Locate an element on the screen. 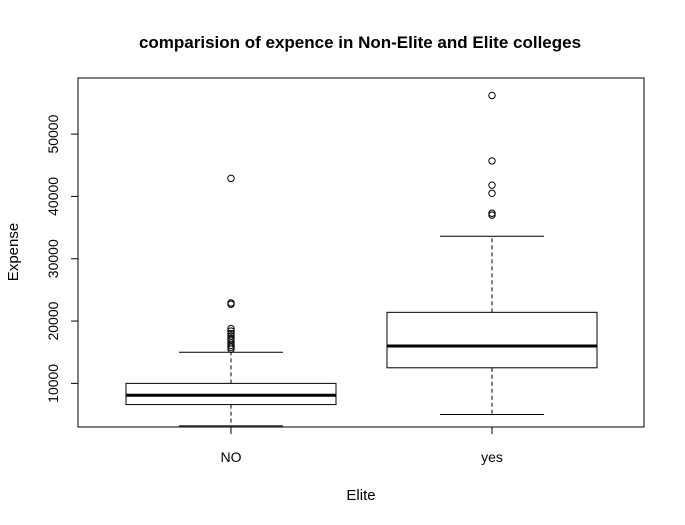 This screenshot has height=525, width=685. box-no is located at coordinates (231, 300).